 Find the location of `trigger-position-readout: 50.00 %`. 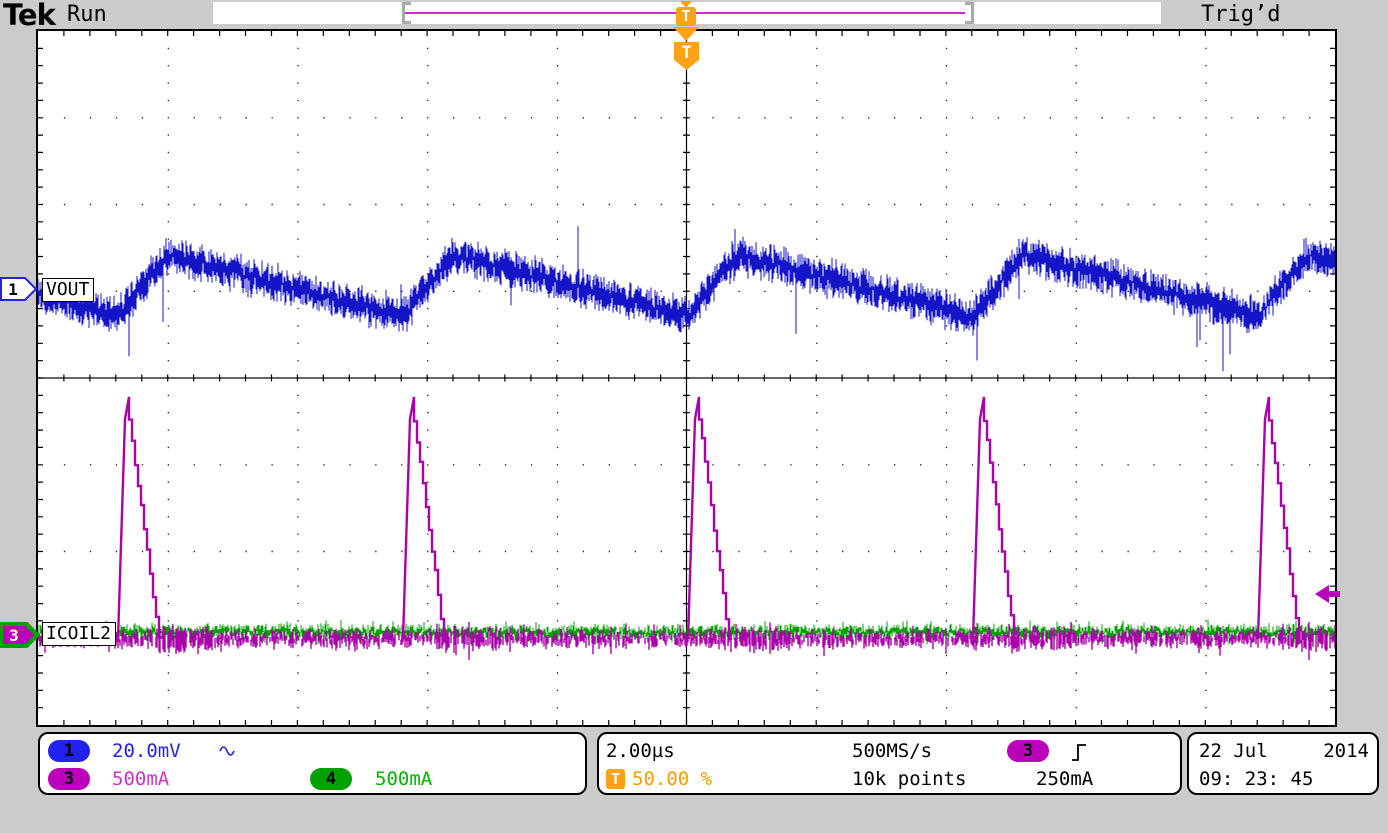

trigger-position-readout: 50.00 % is located at coordinates (672, 779).